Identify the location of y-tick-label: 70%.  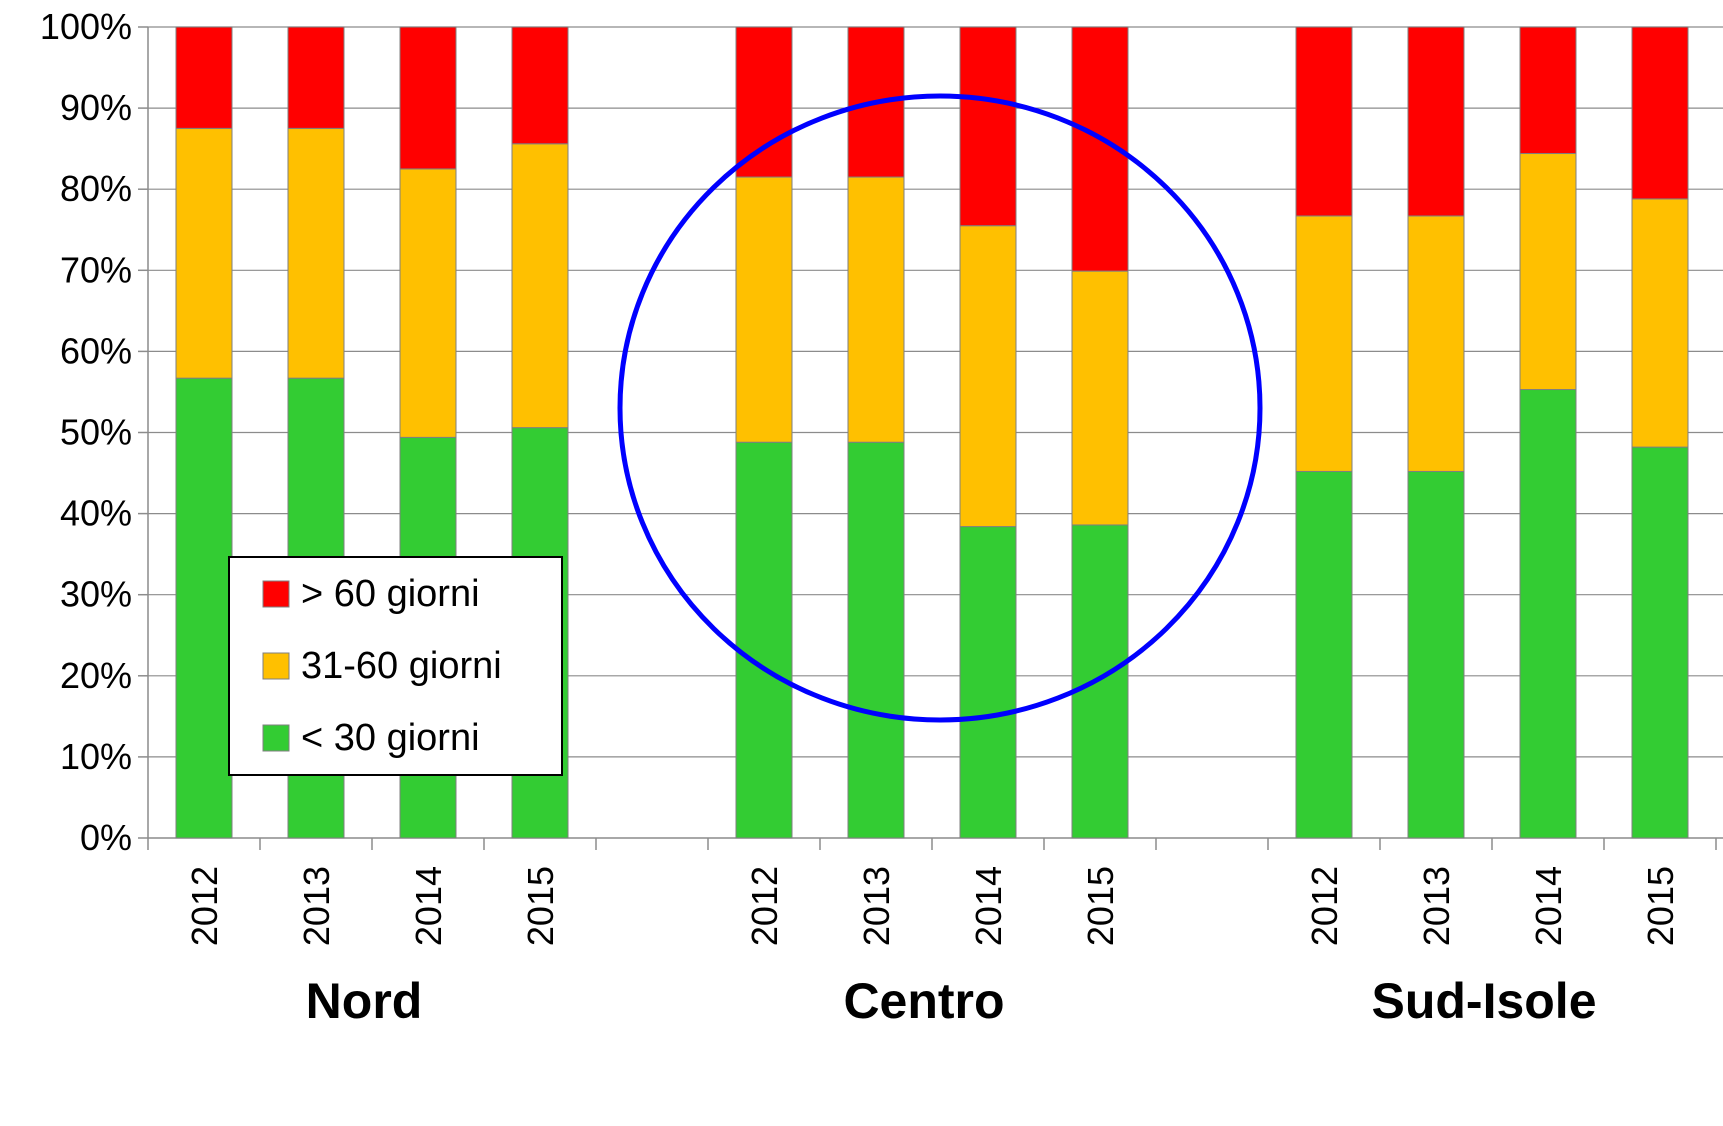
(96, 269).